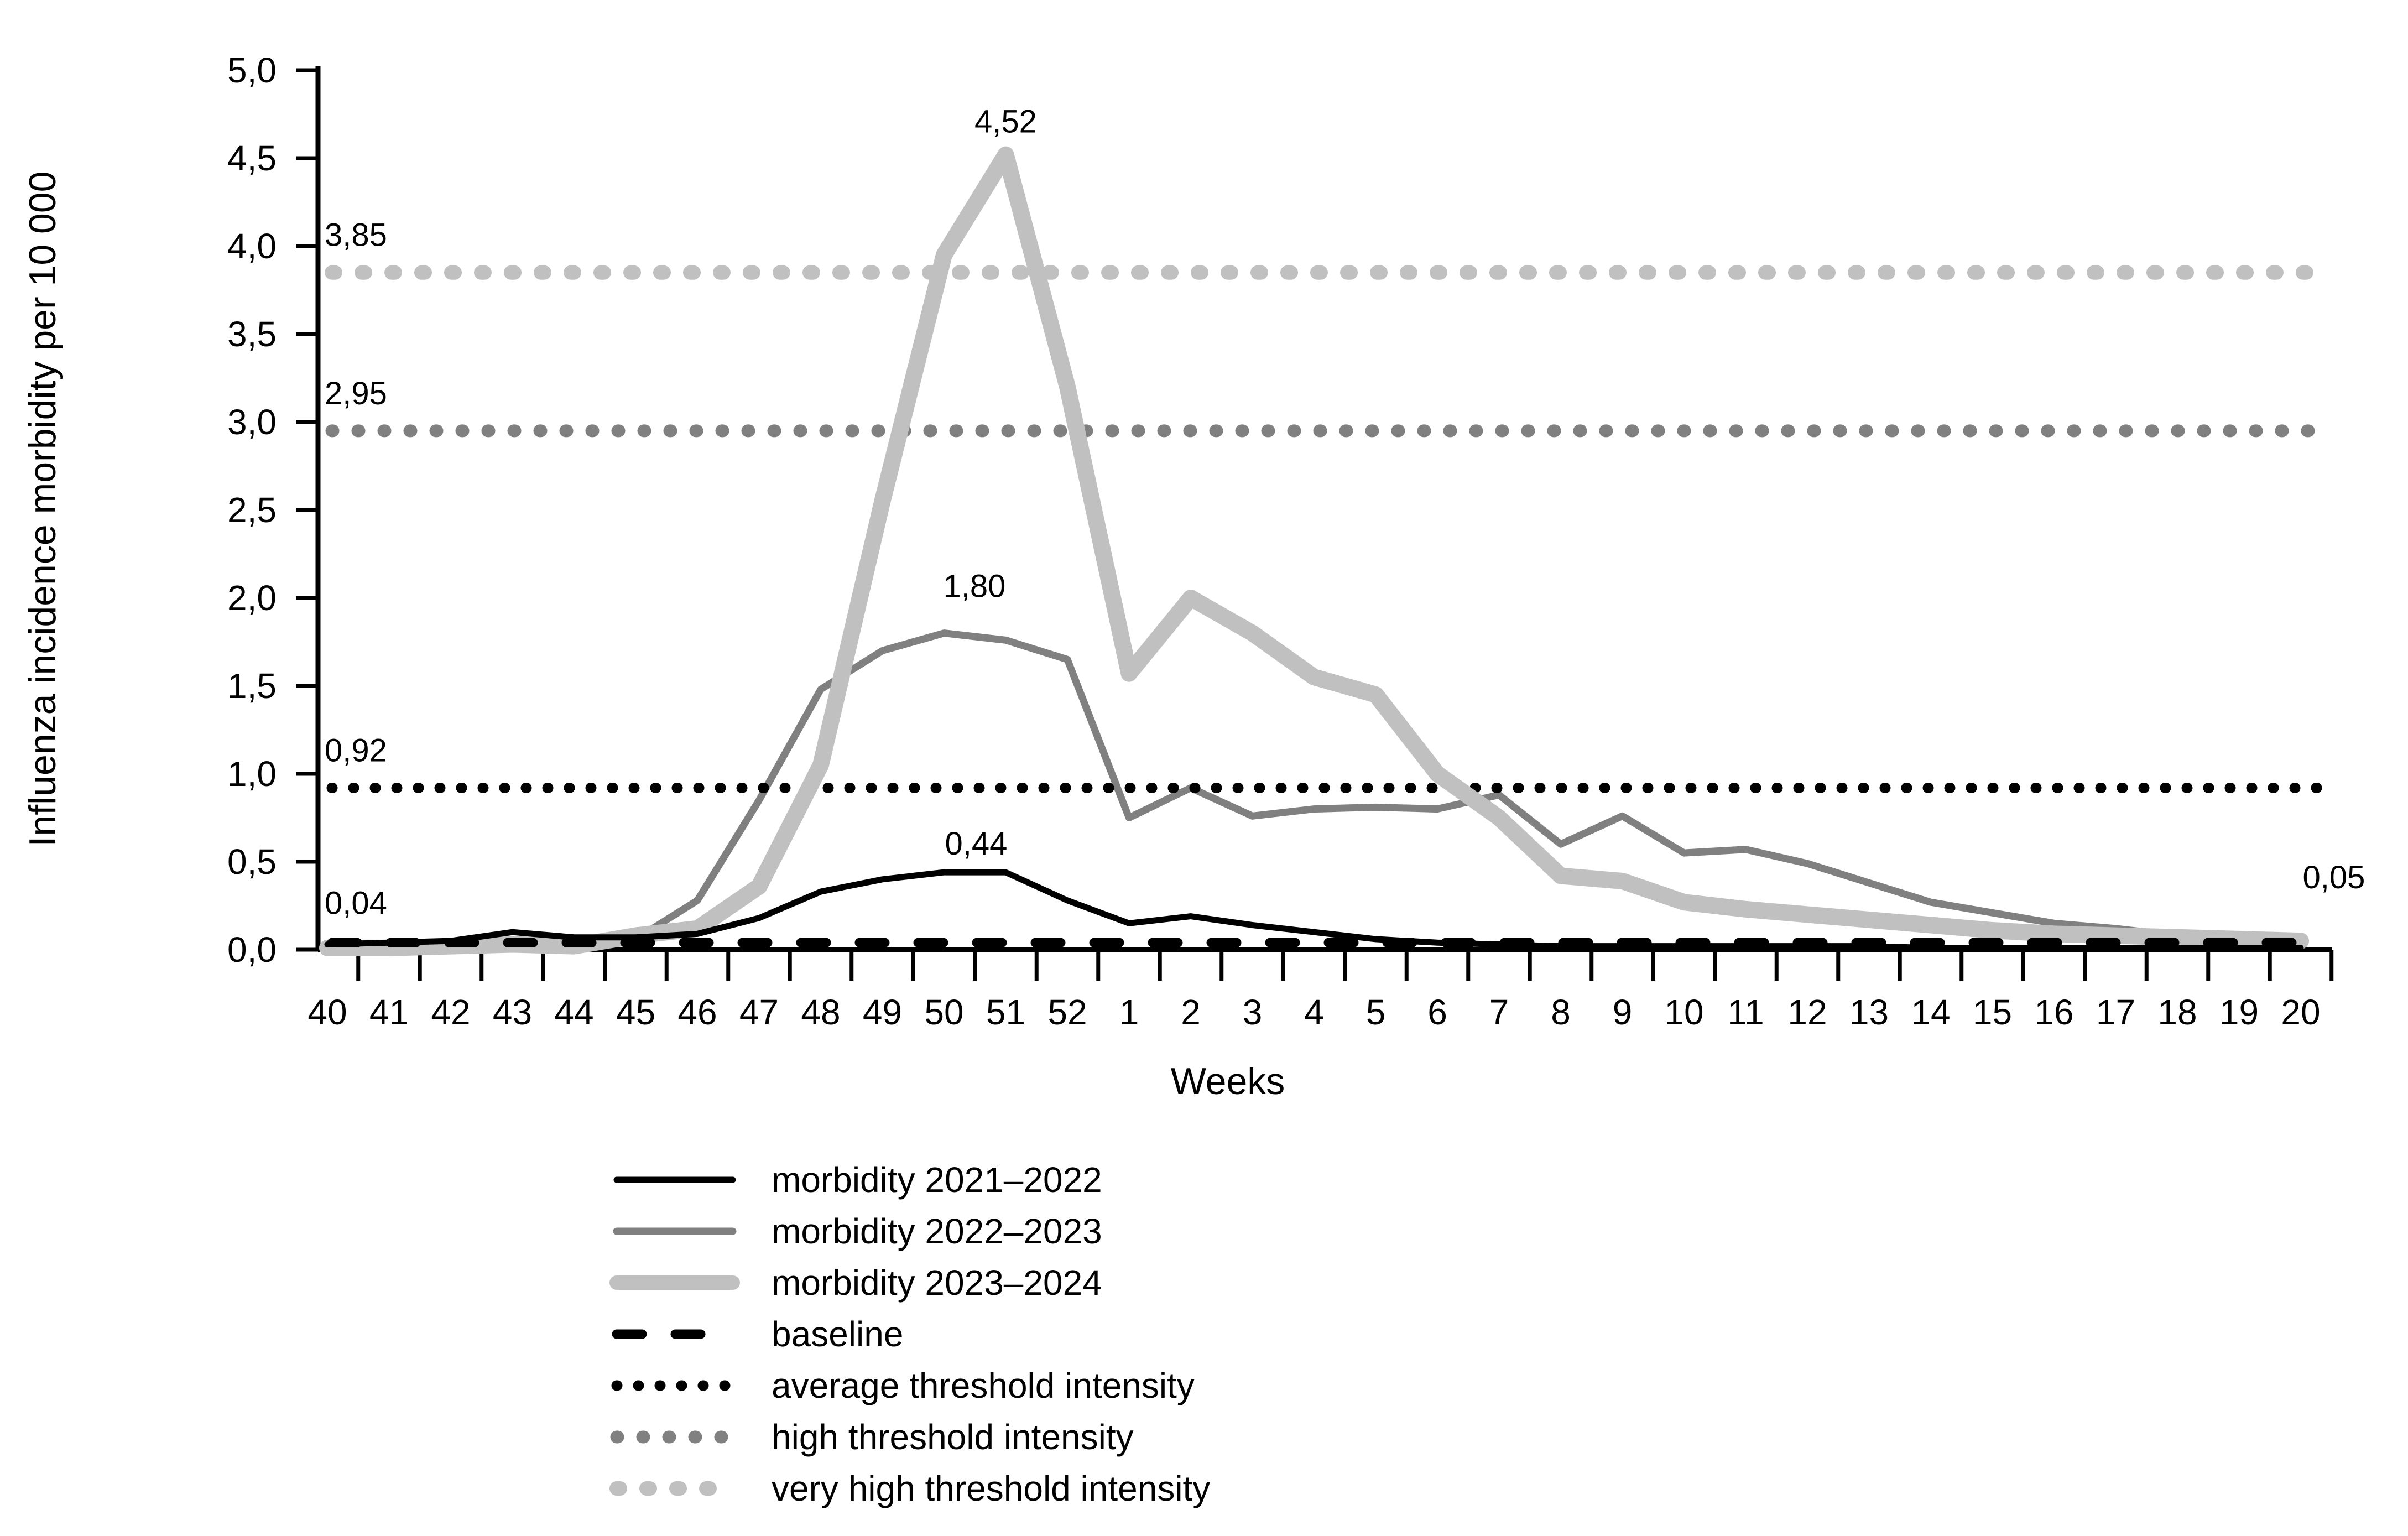 Image resolution: width=2408 pixels, height=1536 pixels. What do you see at coordinates (1253, 1012) in the screenshot?
I see `x-tick-label-week-3: 3` at bounding box center [1253, 1012].